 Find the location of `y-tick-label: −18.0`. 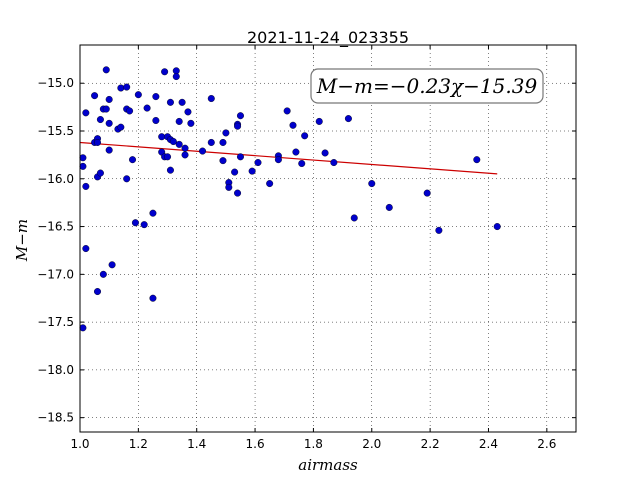

y-tick-label: −18.0 is located at coordinates (55, 370).